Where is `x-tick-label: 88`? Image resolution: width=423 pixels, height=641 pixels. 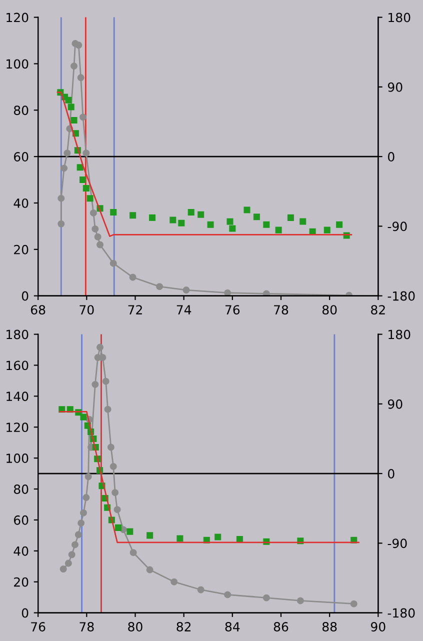 x-tick-label: 88 is located at coordinates (329, 627).